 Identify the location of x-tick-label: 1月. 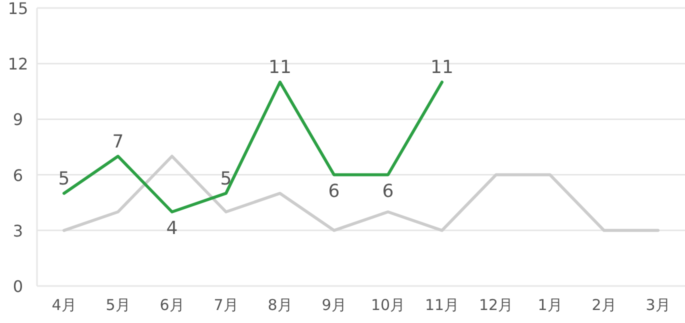
(550, 305).